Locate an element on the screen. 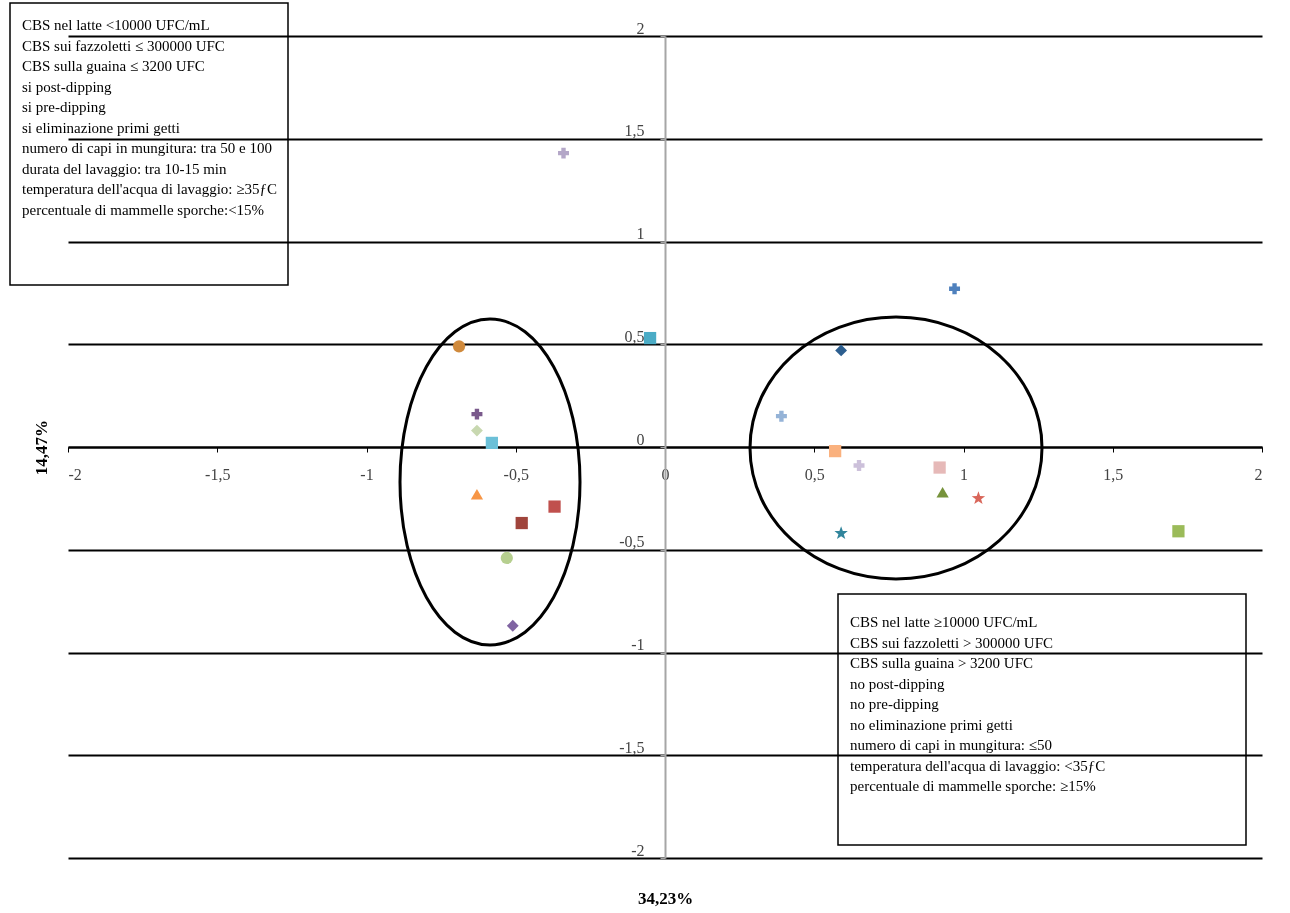 The width and height of the screenshot is (1290, 913). x-tick-label: 1 is located at coordinates (964, 474).